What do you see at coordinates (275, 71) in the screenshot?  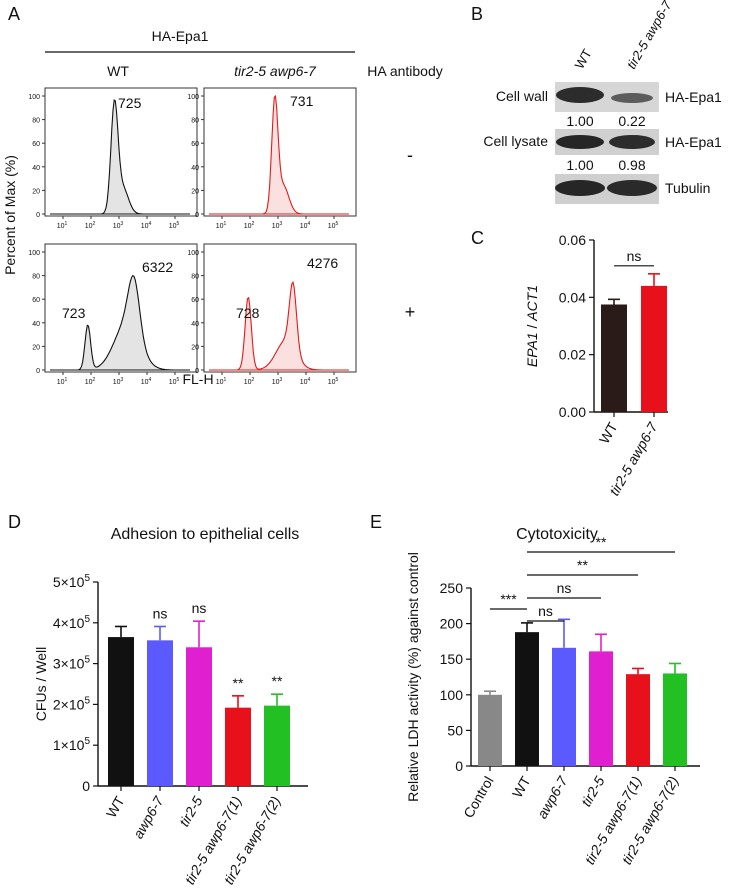 I see `panel-a-col-mut: tir2-5 awp6-7` at bounding box center [275, 71].